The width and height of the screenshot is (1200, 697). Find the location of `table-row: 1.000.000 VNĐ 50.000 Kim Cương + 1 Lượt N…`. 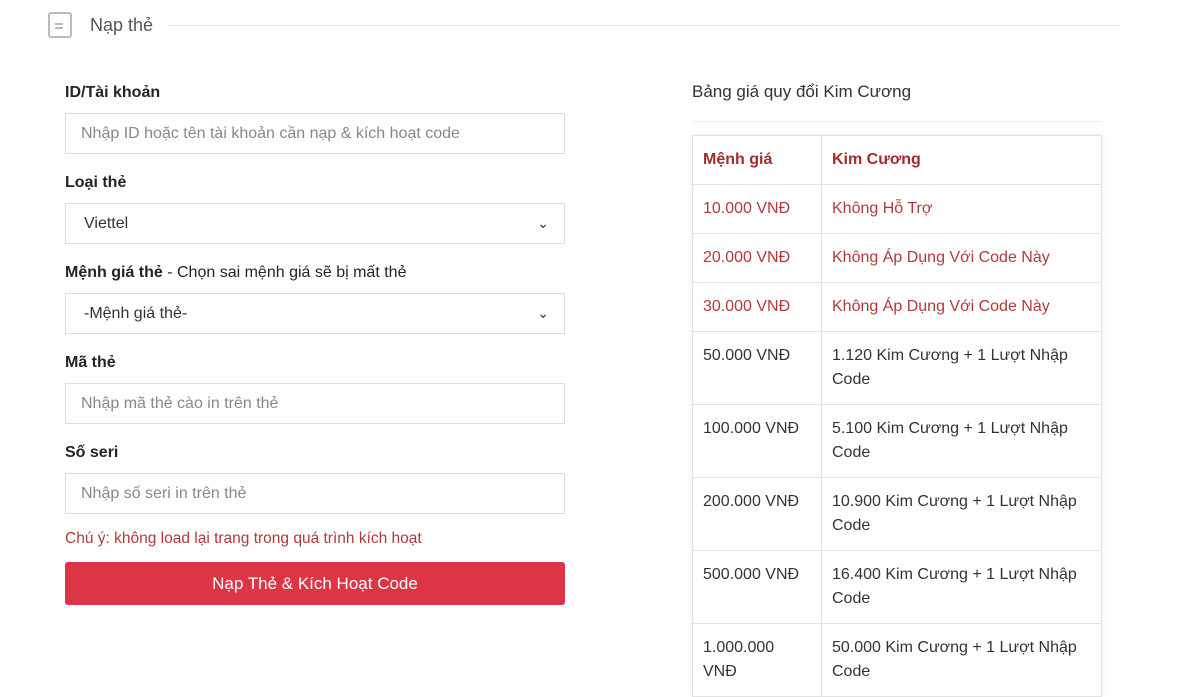

table-row: 1.000.000 VNĐ 50.000 Kim Cương + 1 Lượt N… is located at coordinates (897, 660).